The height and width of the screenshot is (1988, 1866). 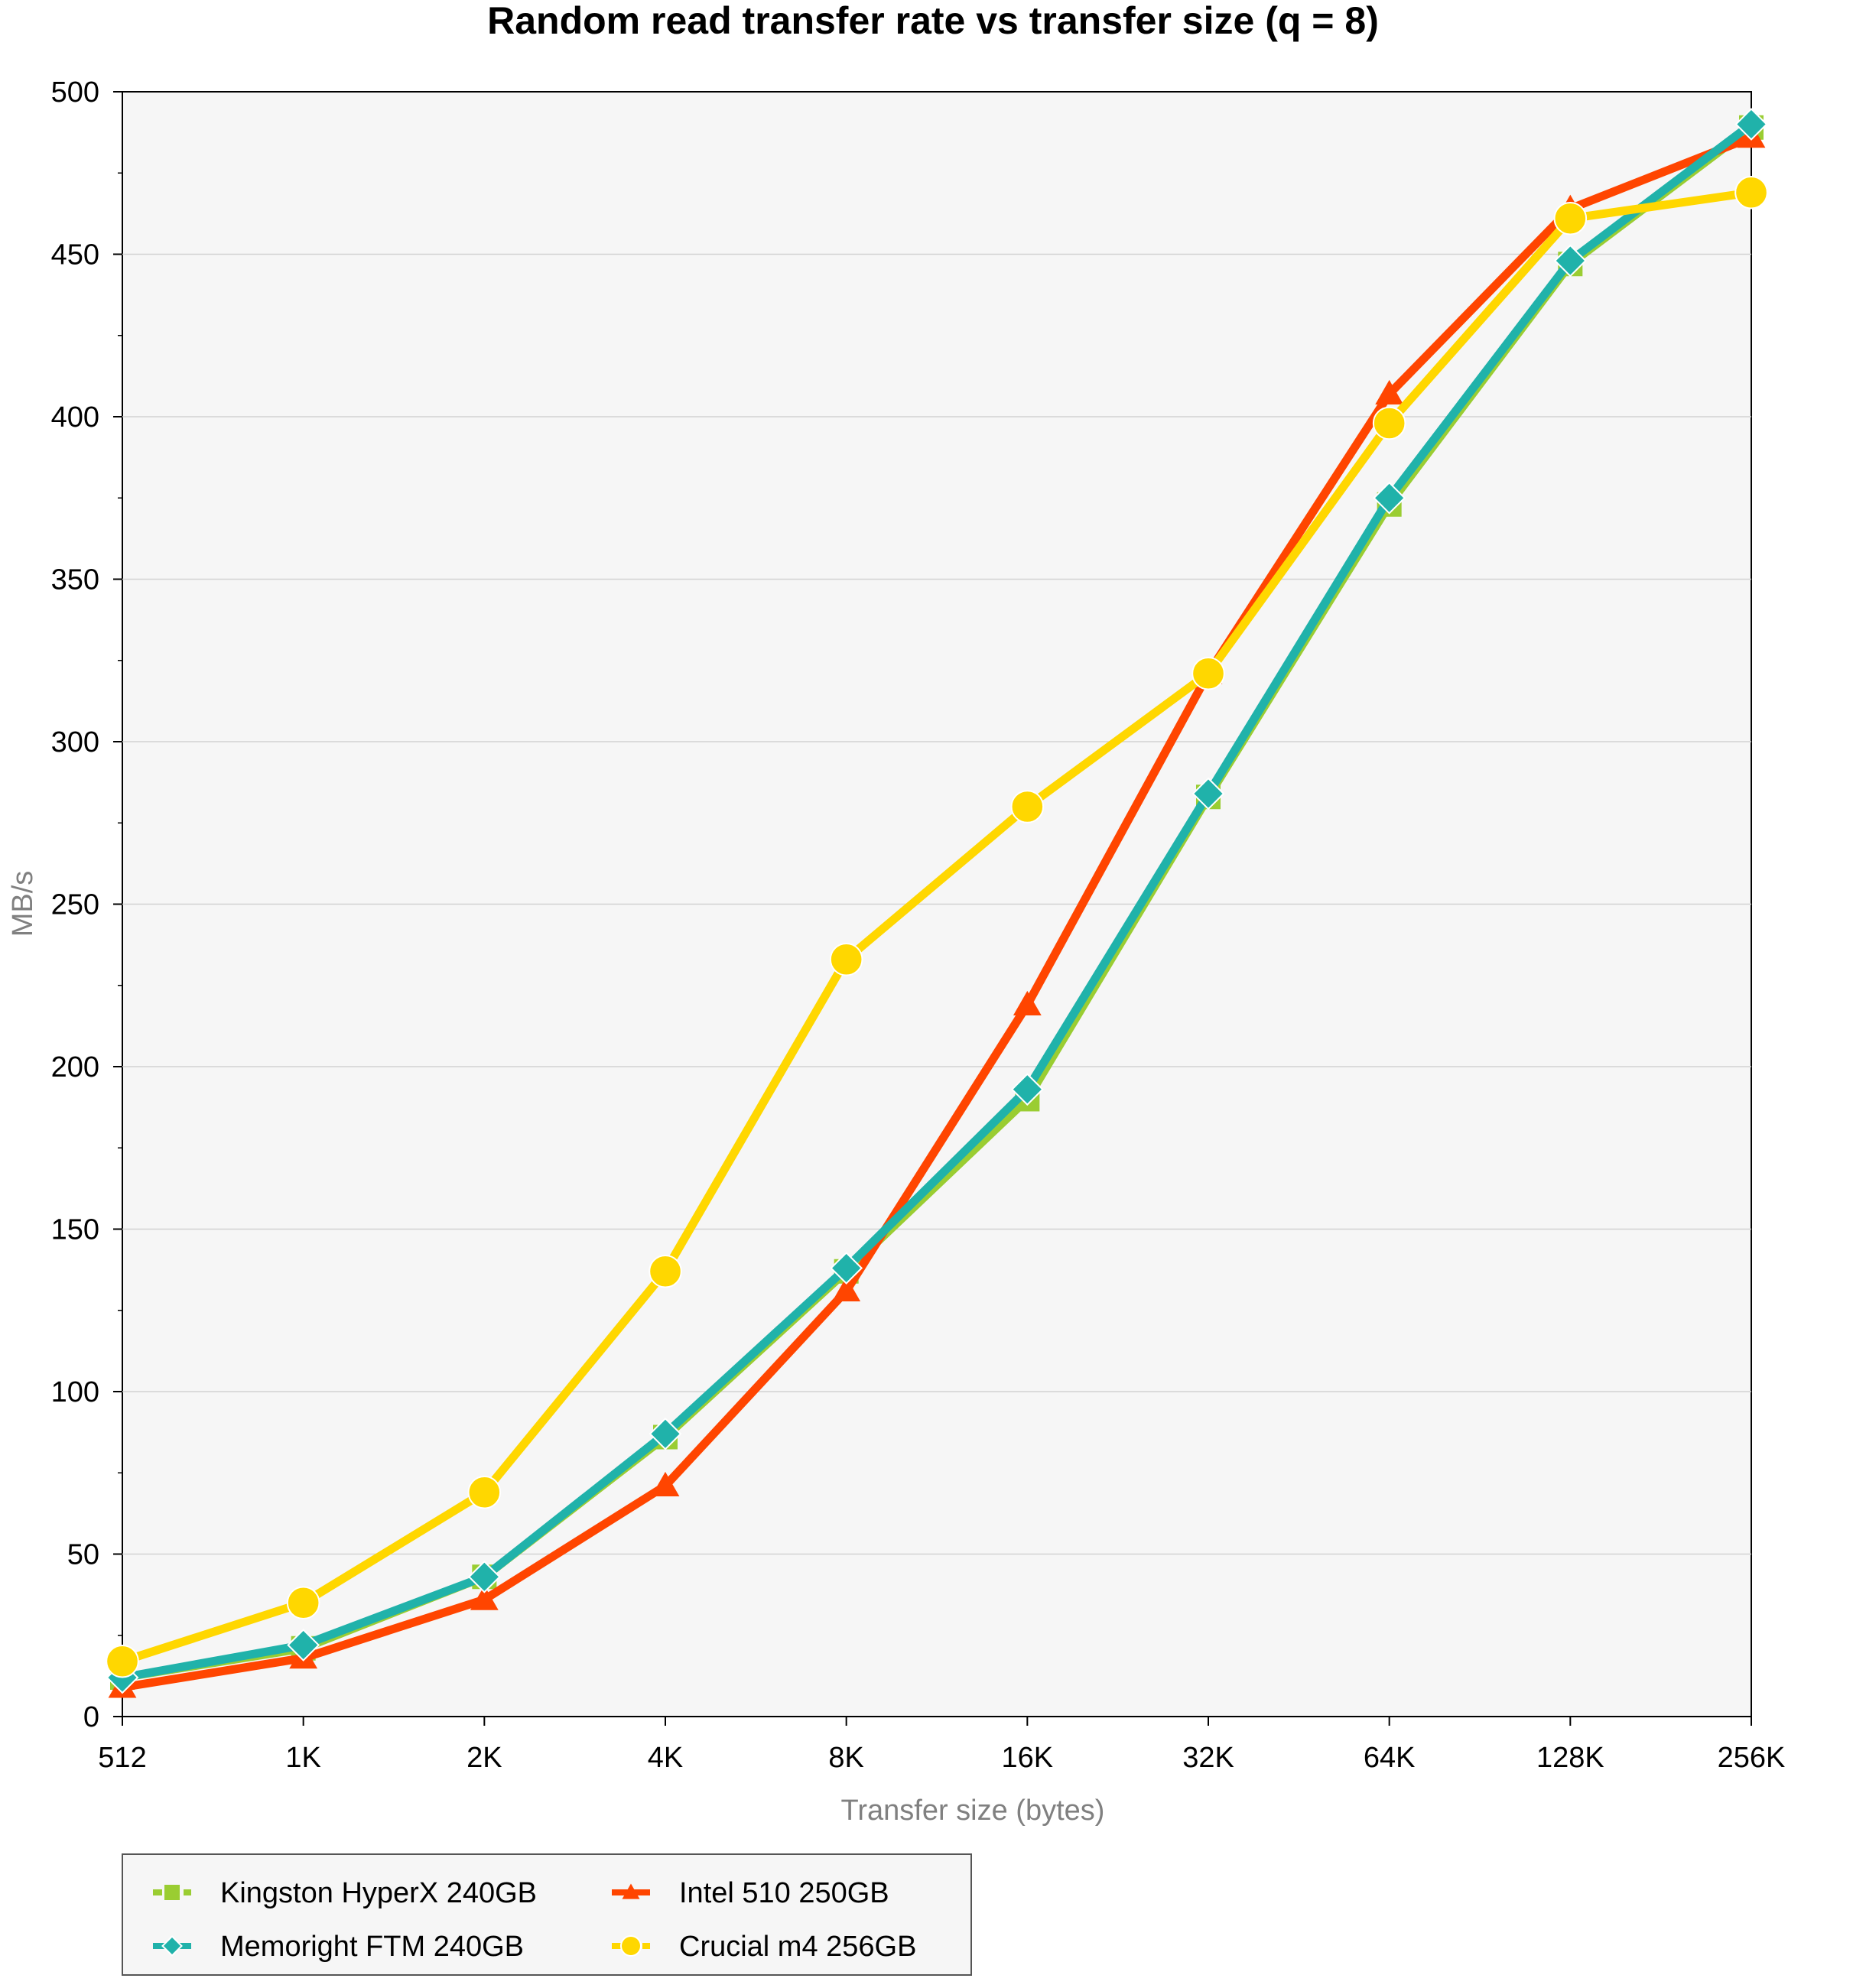 I want to click on legend-item: Memoright FTM 240GB, so click(x=338, y=1947).